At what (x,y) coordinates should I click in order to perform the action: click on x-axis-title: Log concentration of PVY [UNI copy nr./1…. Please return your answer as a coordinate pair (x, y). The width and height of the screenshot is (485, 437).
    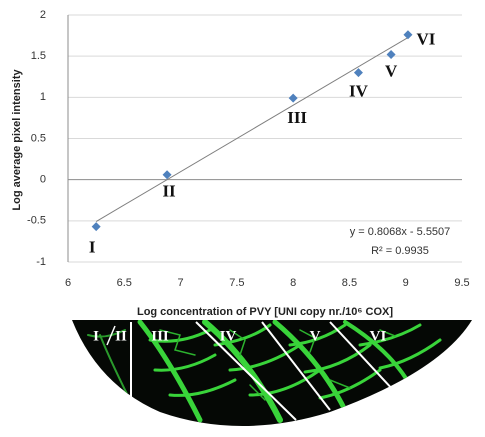
    Looking at the image, I should click on (265, 312).